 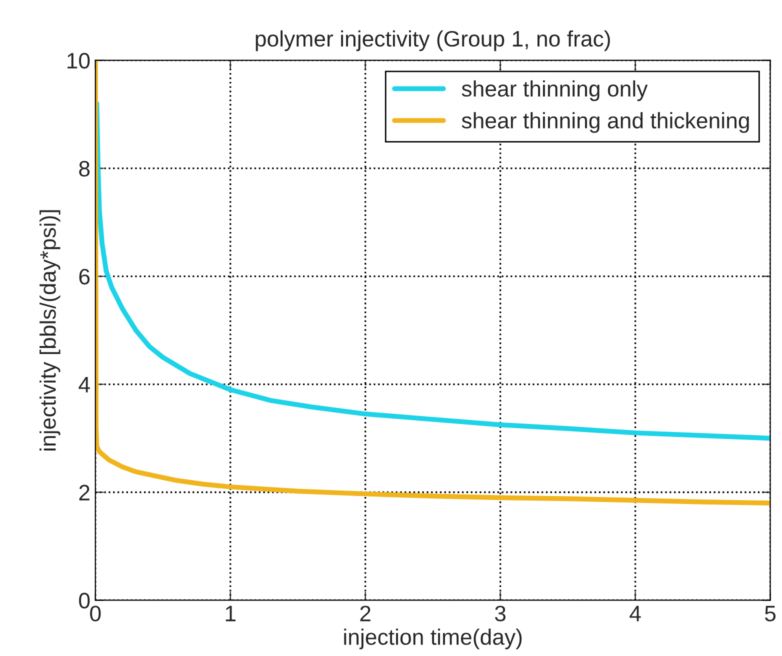 I want to click on x-tick-label: 3, so click(x=500, y=614).